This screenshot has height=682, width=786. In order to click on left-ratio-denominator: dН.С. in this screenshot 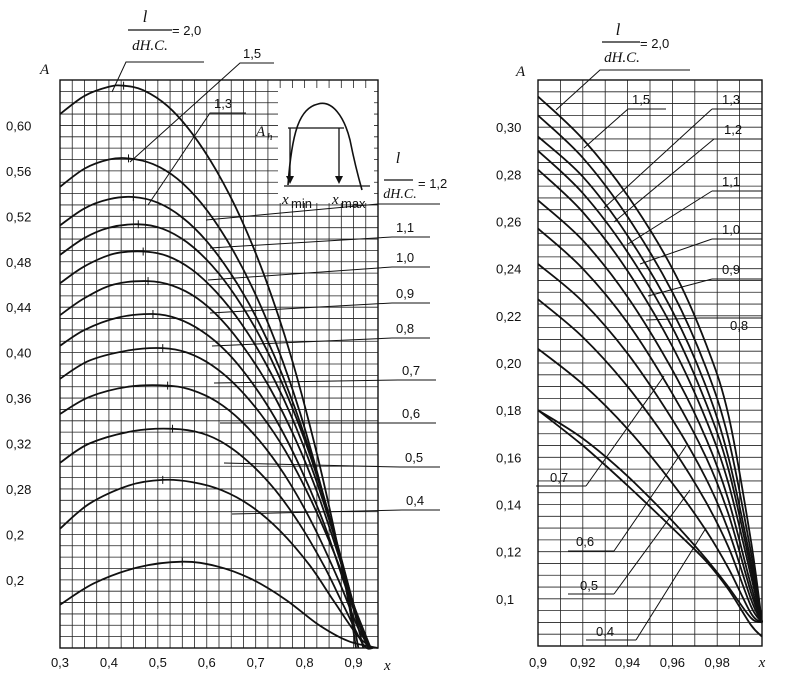, I will do `click(150, 46)`.